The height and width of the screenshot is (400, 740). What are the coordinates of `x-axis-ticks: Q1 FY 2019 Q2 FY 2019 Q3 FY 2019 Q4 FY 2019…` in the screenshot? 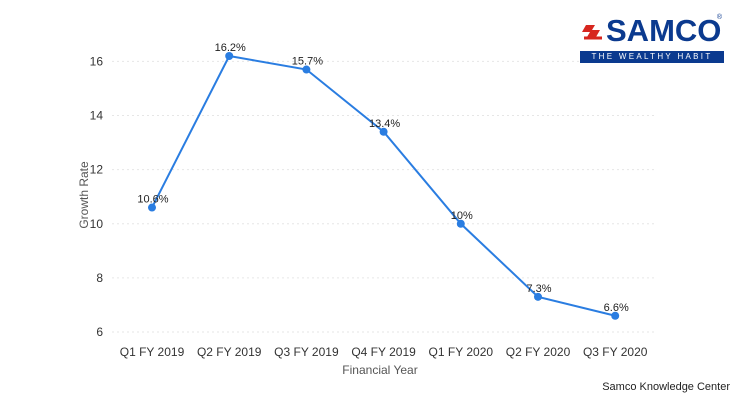 It's located at (384, 352).